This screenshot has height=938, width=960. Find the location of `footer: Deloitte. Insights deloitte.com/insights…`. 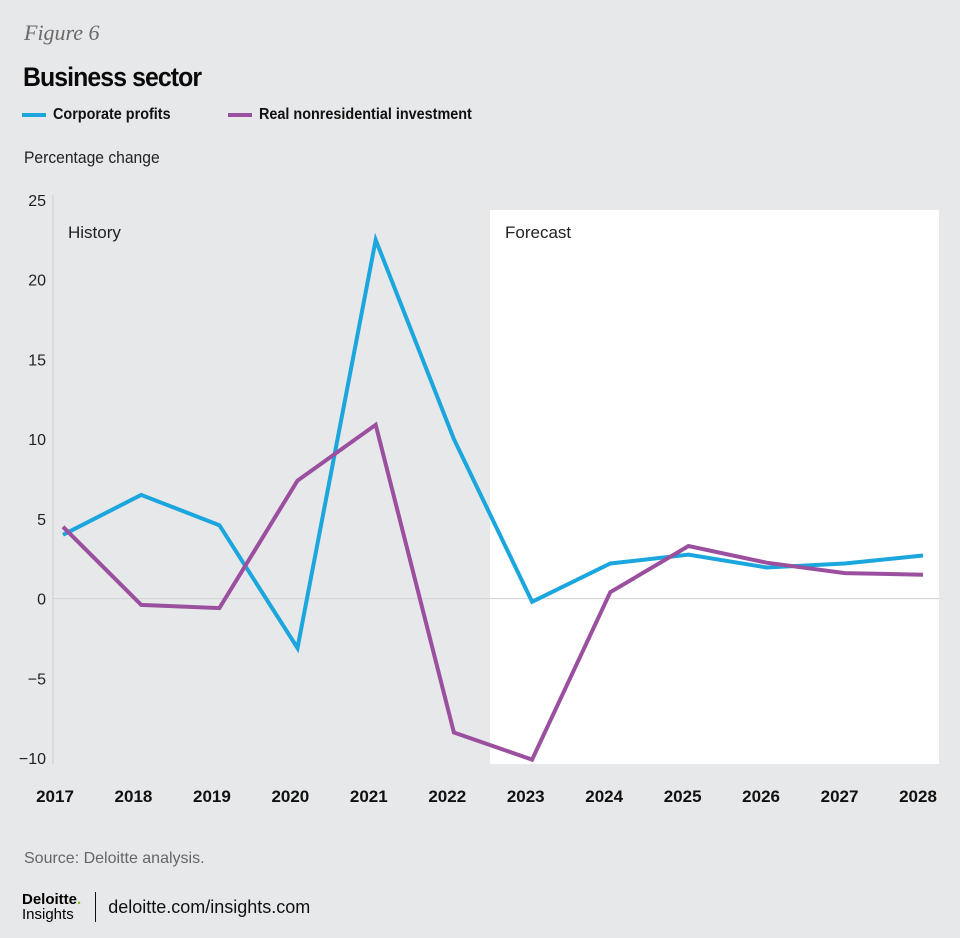

footer: Deloitte. Insights deloitte.com/insights… is located at coordinates (166, 907).